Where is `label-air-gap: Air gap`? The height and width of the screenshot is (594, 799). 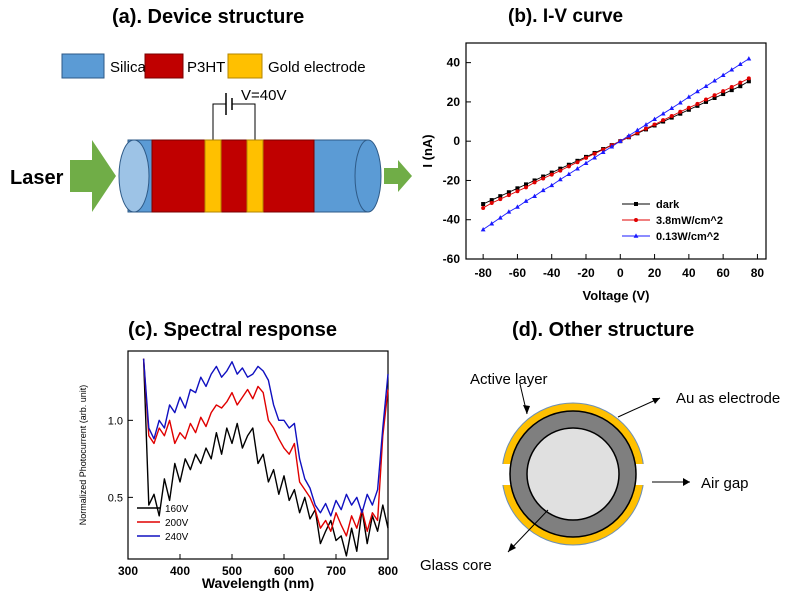
label-air-gap: Air gap is located at coordinates (725, 483).